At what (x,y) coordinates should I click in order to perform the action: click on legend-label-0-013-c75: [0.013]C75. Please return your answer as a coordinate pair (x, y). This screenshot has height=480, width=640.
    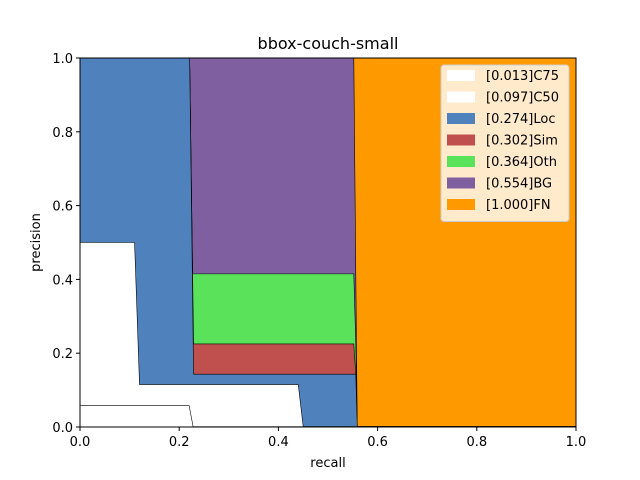
    Looking at the image, I should click on (522, 76).